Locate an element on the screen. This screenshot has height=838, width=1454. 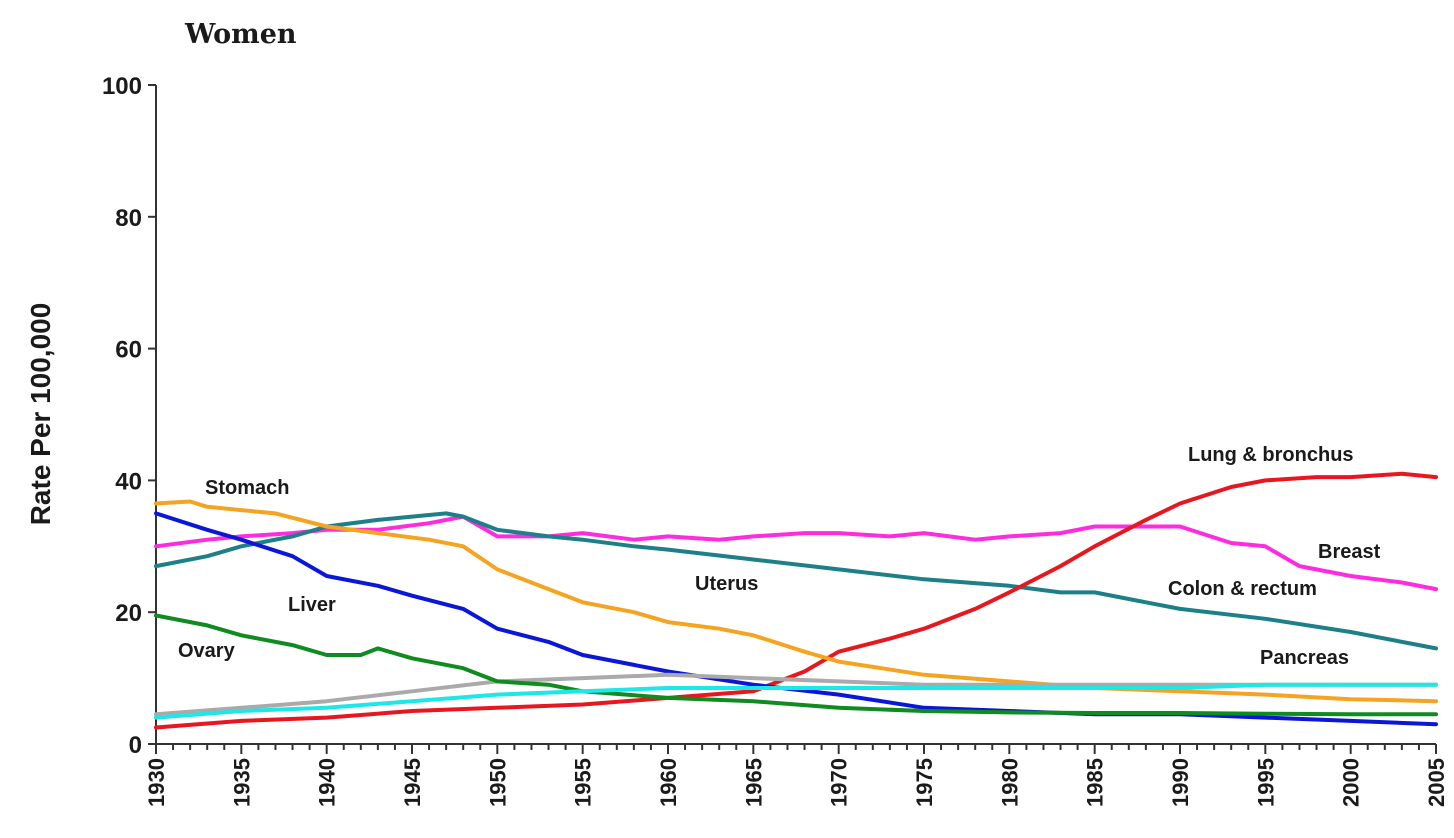
x-tick-label: 1975 is located at coordinates (924, 782).